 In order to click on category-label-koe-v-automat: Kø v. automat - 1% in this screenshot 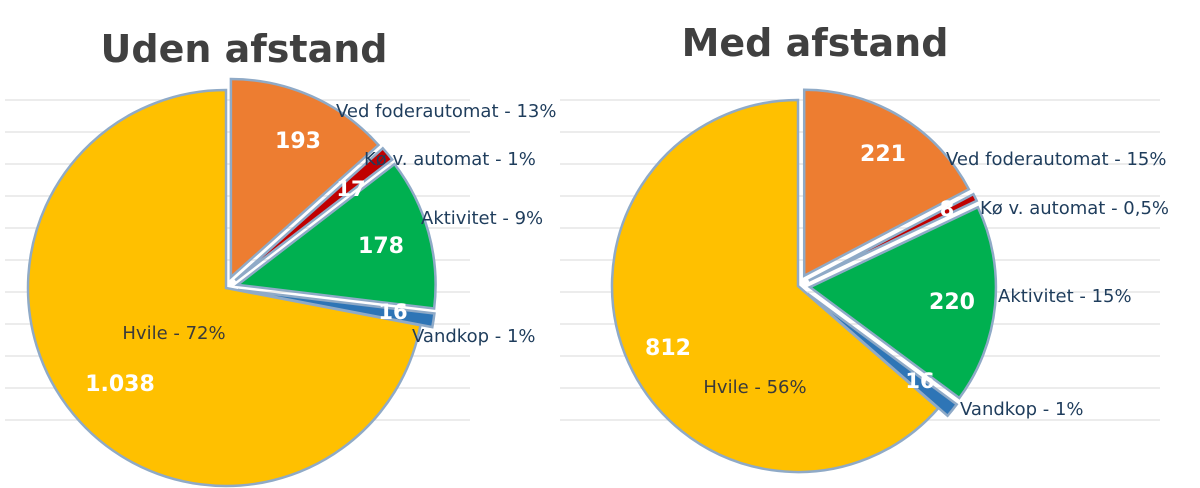, I will do `click(450, 159)`.